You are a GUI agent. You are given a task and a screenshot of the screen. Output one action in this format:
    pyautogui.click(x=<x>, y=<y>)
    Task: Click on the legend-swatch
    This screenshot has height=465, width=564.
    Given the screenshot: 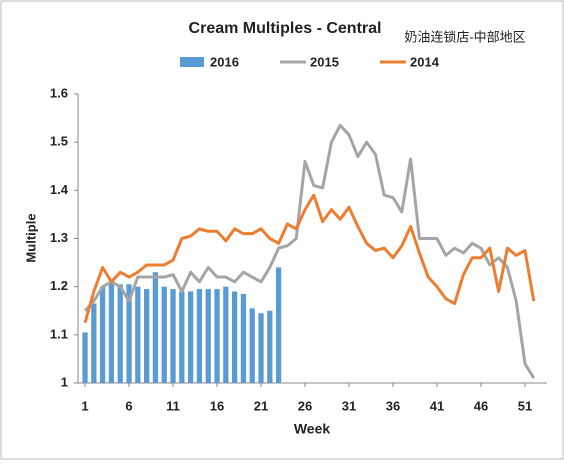 What is the action you would take?
    pyautogui.click(x=192, y=62)
    